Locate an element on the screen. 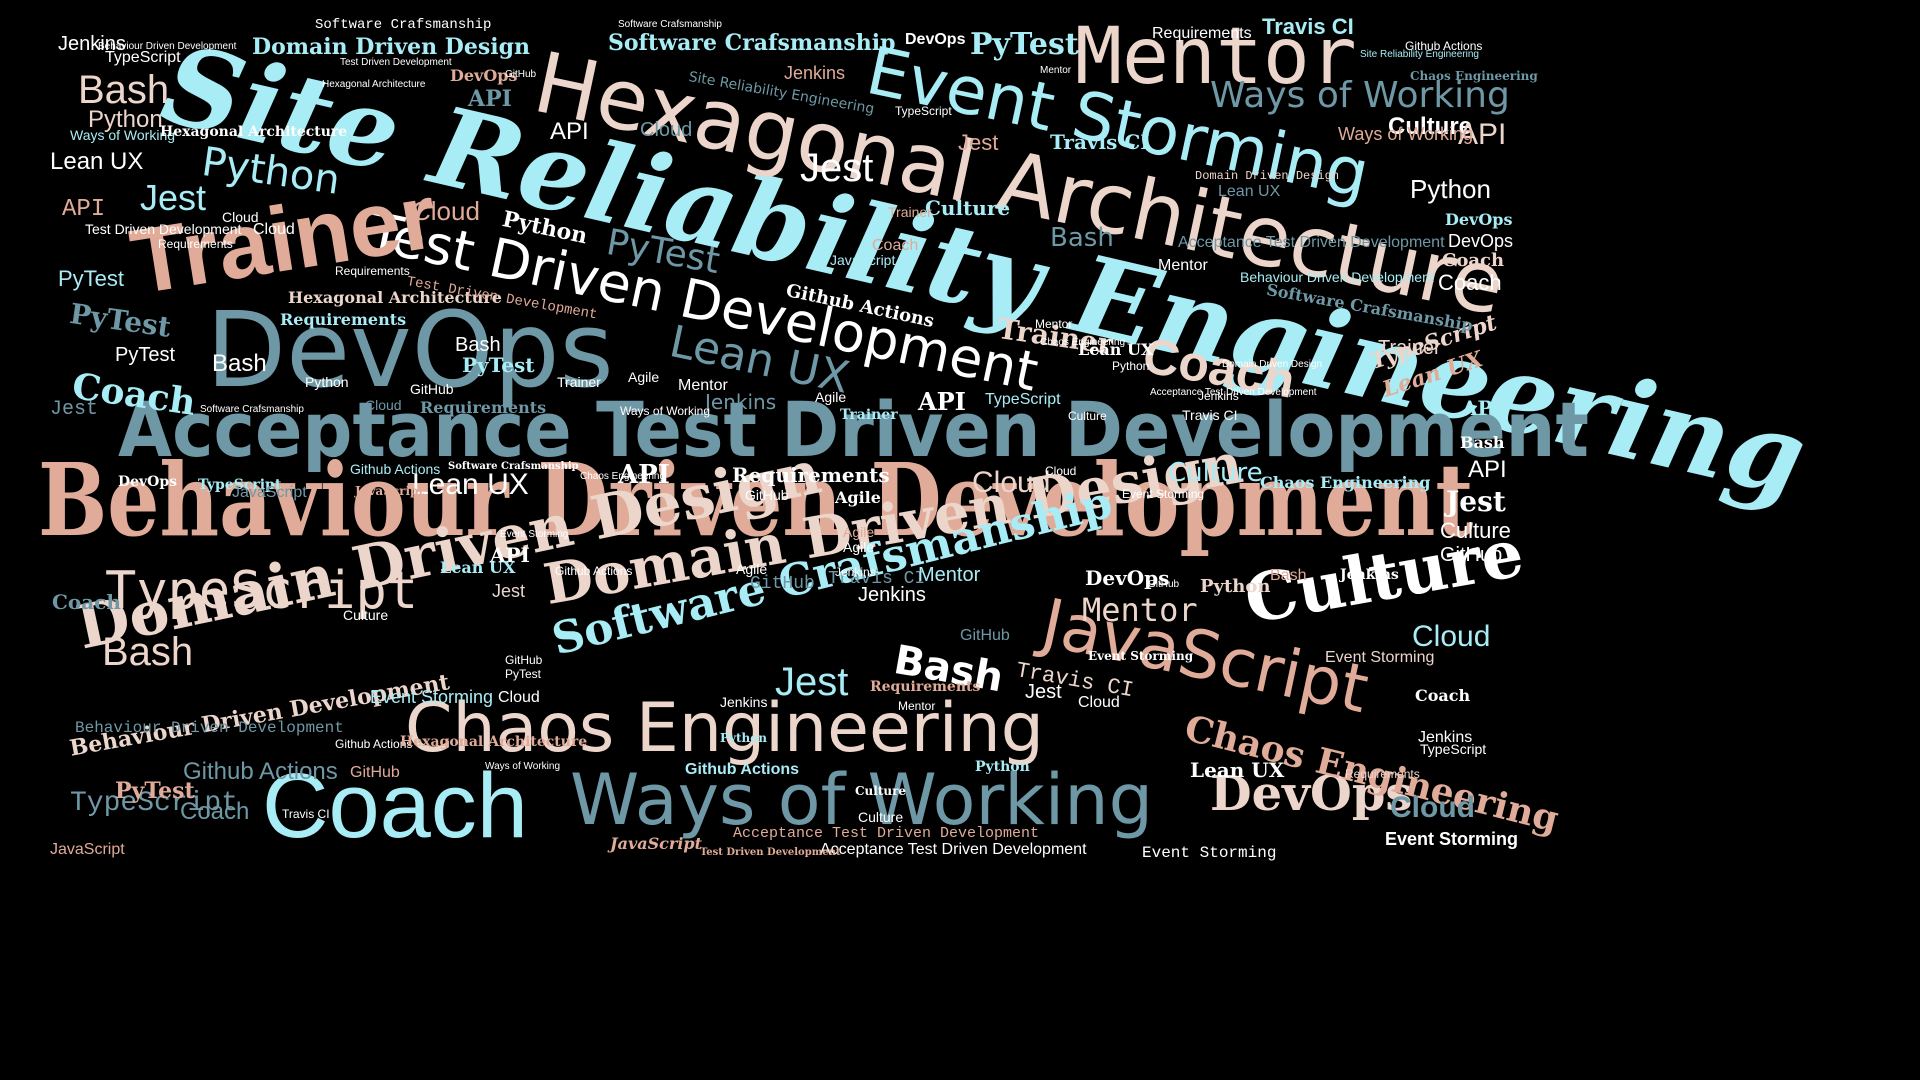  word-jest-mid: Jest is located at coordinates (837, 168).